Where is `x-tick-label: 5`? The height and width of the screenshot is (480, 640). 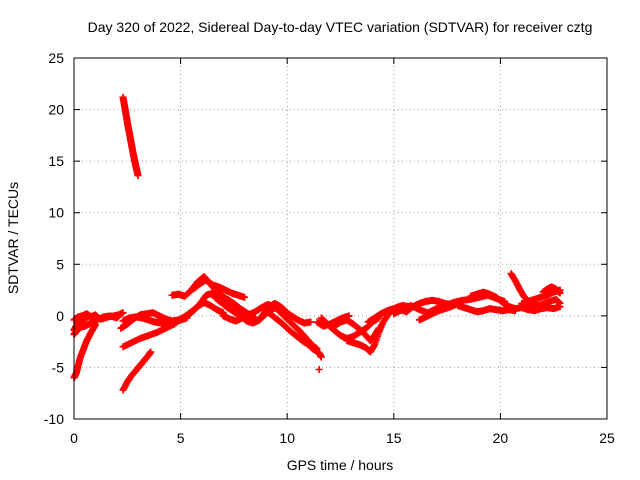
x-tick-label: 5 is located at coordinates (181, 438).